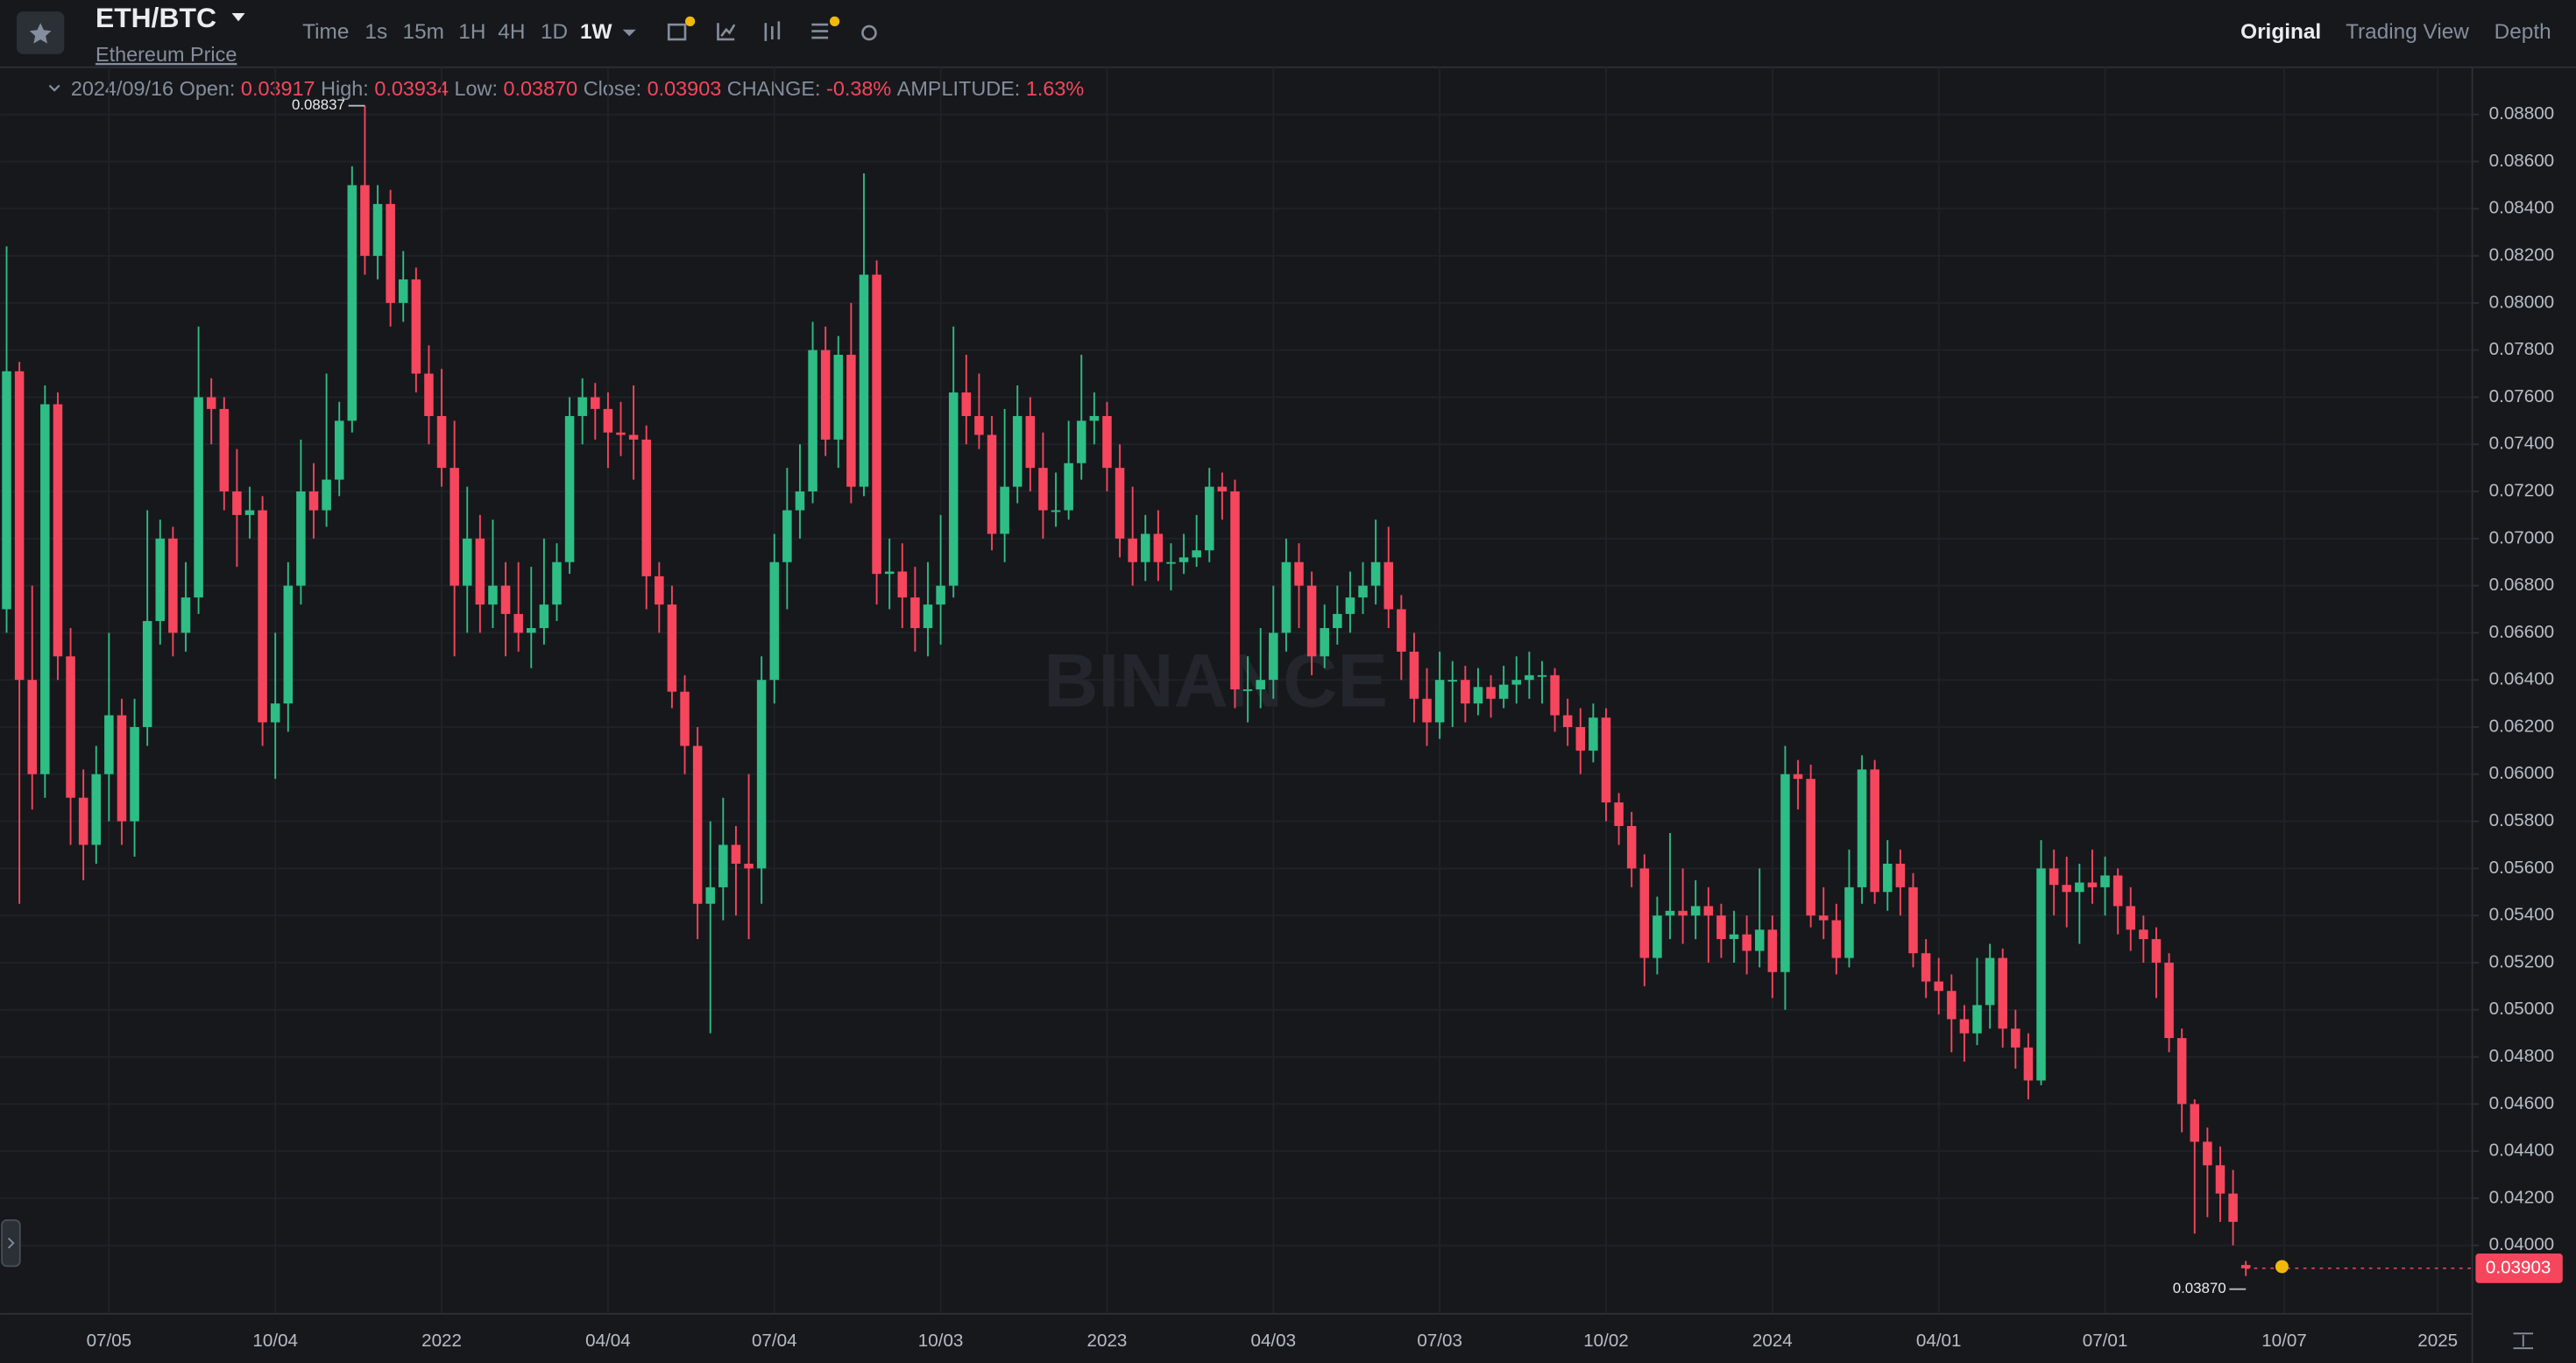  I want to click on view-tabs: Original Trading View Depth, so click(2395, 32).